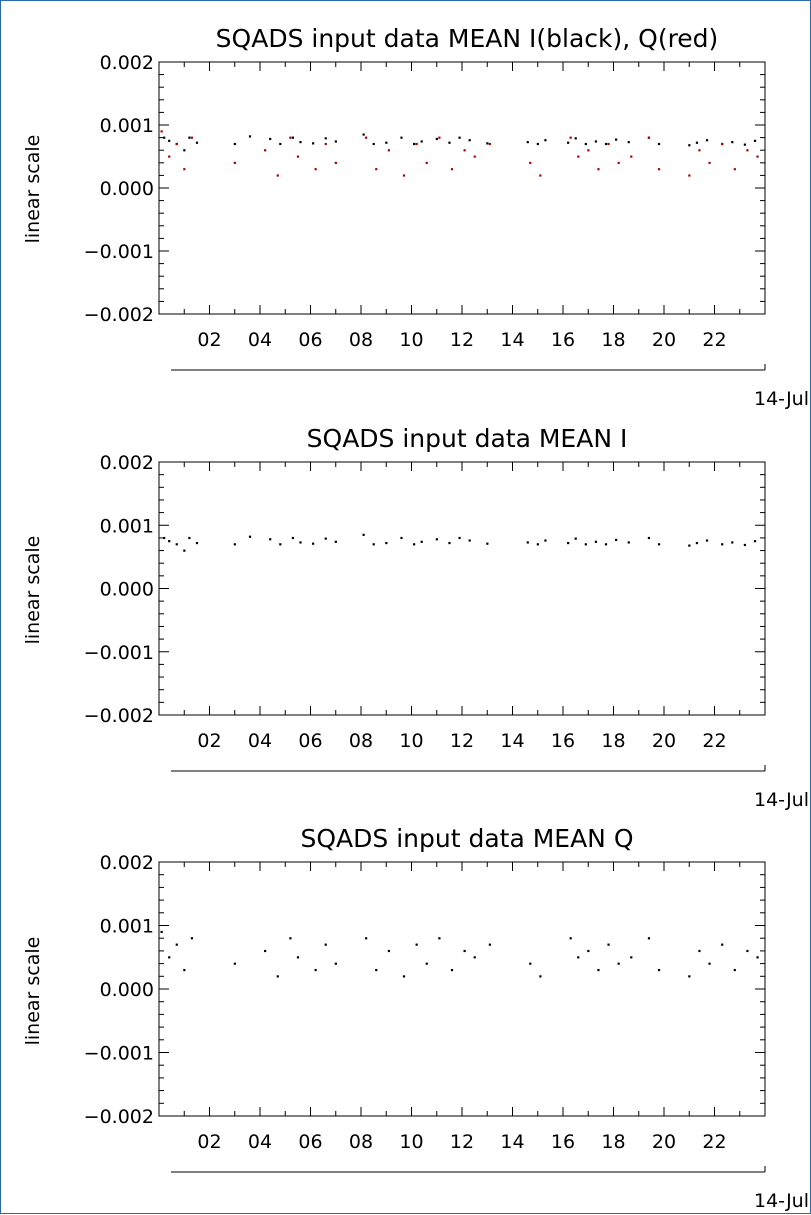 This screenshot has width=811, height=1215. Describe the element at coordinates (460, 142) in the screenshot. I see `series-I` at that location.